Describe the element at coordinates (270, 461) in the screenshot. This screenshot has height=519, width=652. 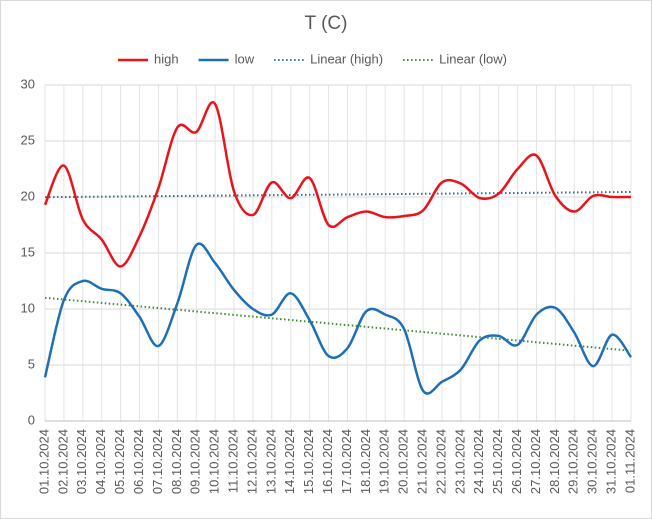
I see `x-tick-label: 13.10.2024` at that location.